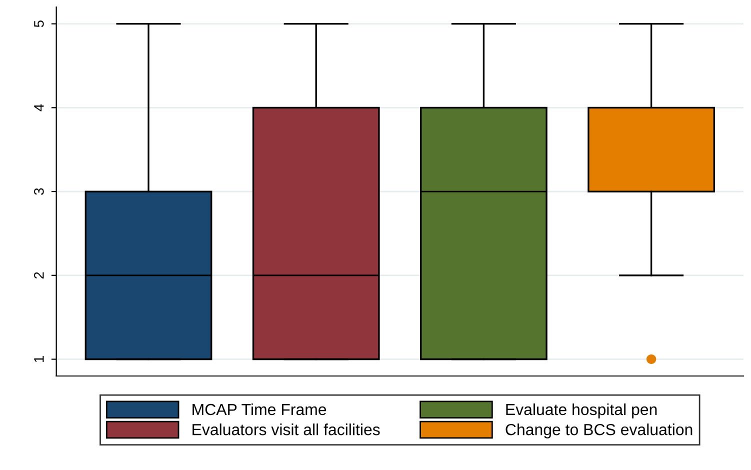 The image size is (751, 470). I want to click on legend-label: Change to BCS evaluation, so click(599, 431).